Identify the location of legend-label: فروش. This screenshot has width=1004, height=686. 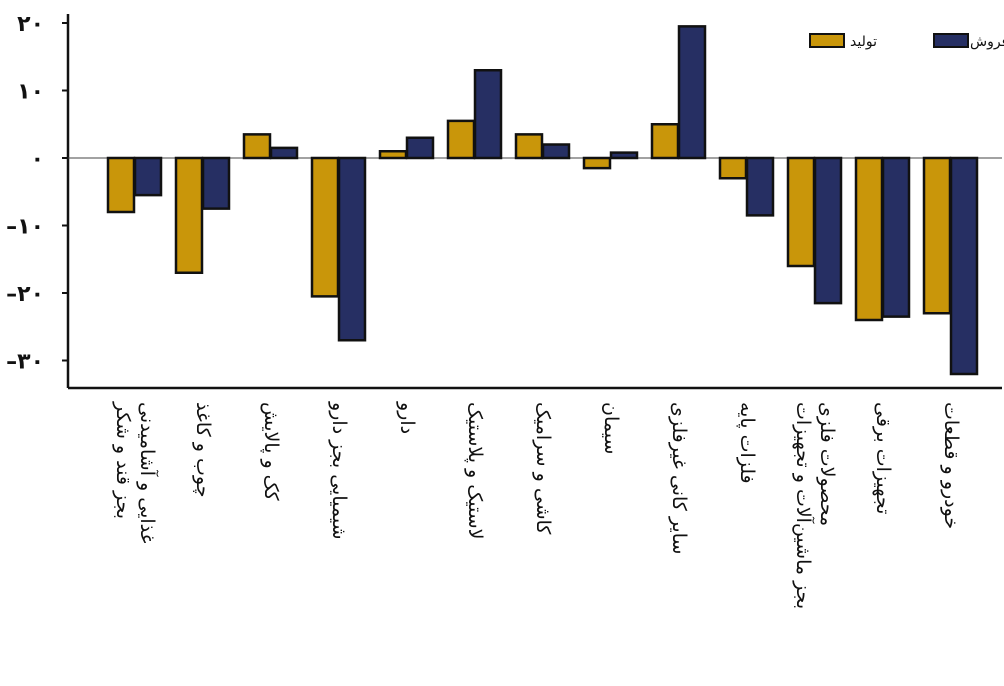
(987, 42).